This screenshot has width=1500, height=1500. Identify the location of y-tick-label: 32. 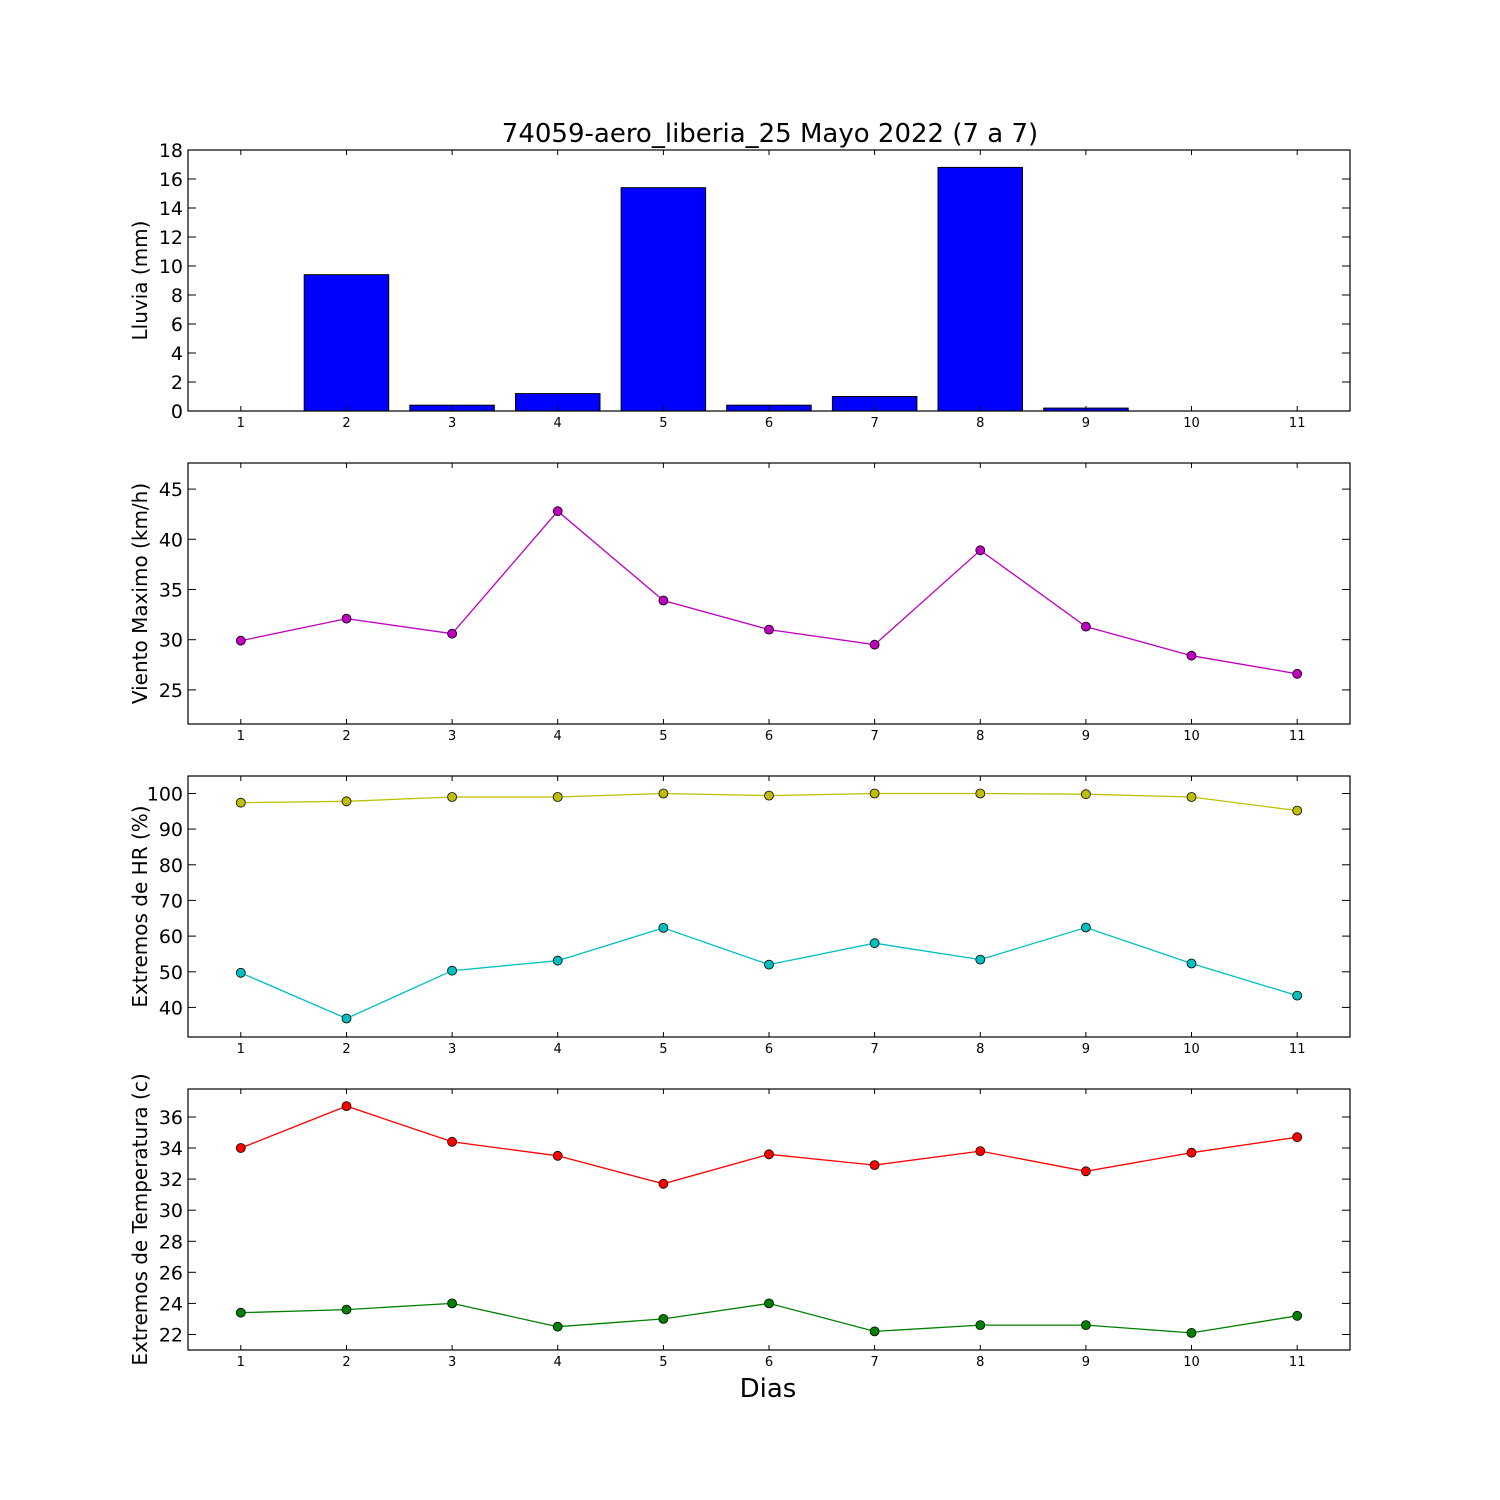
(171, 1180).